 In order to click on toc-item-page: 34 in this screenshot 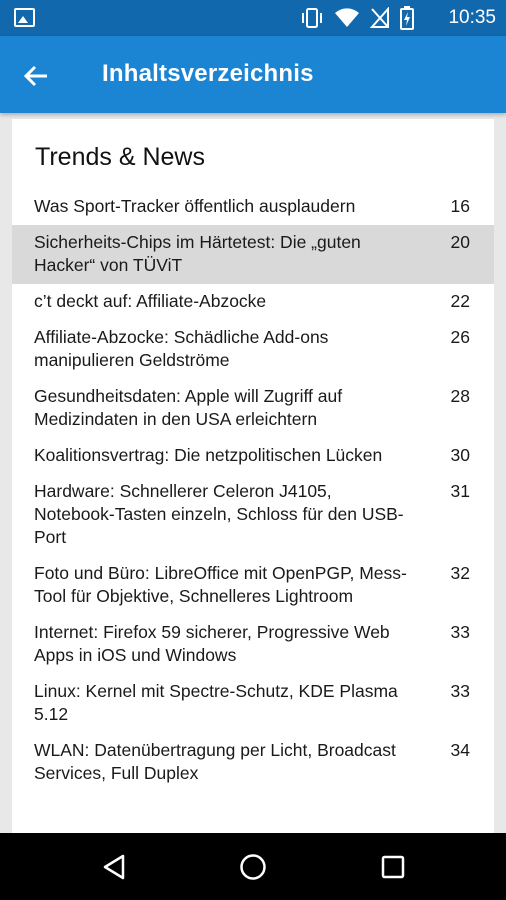, I will do `click(460, 750)`.